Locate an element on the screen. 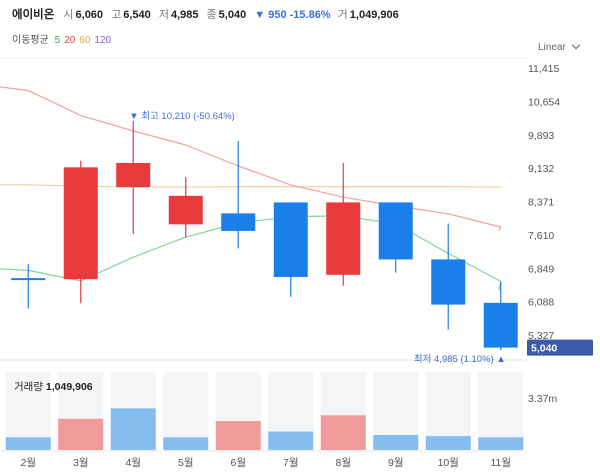 This screenshot has height=476, width=600. x-tick-label: 8월 is located at coordinates (344, 463).